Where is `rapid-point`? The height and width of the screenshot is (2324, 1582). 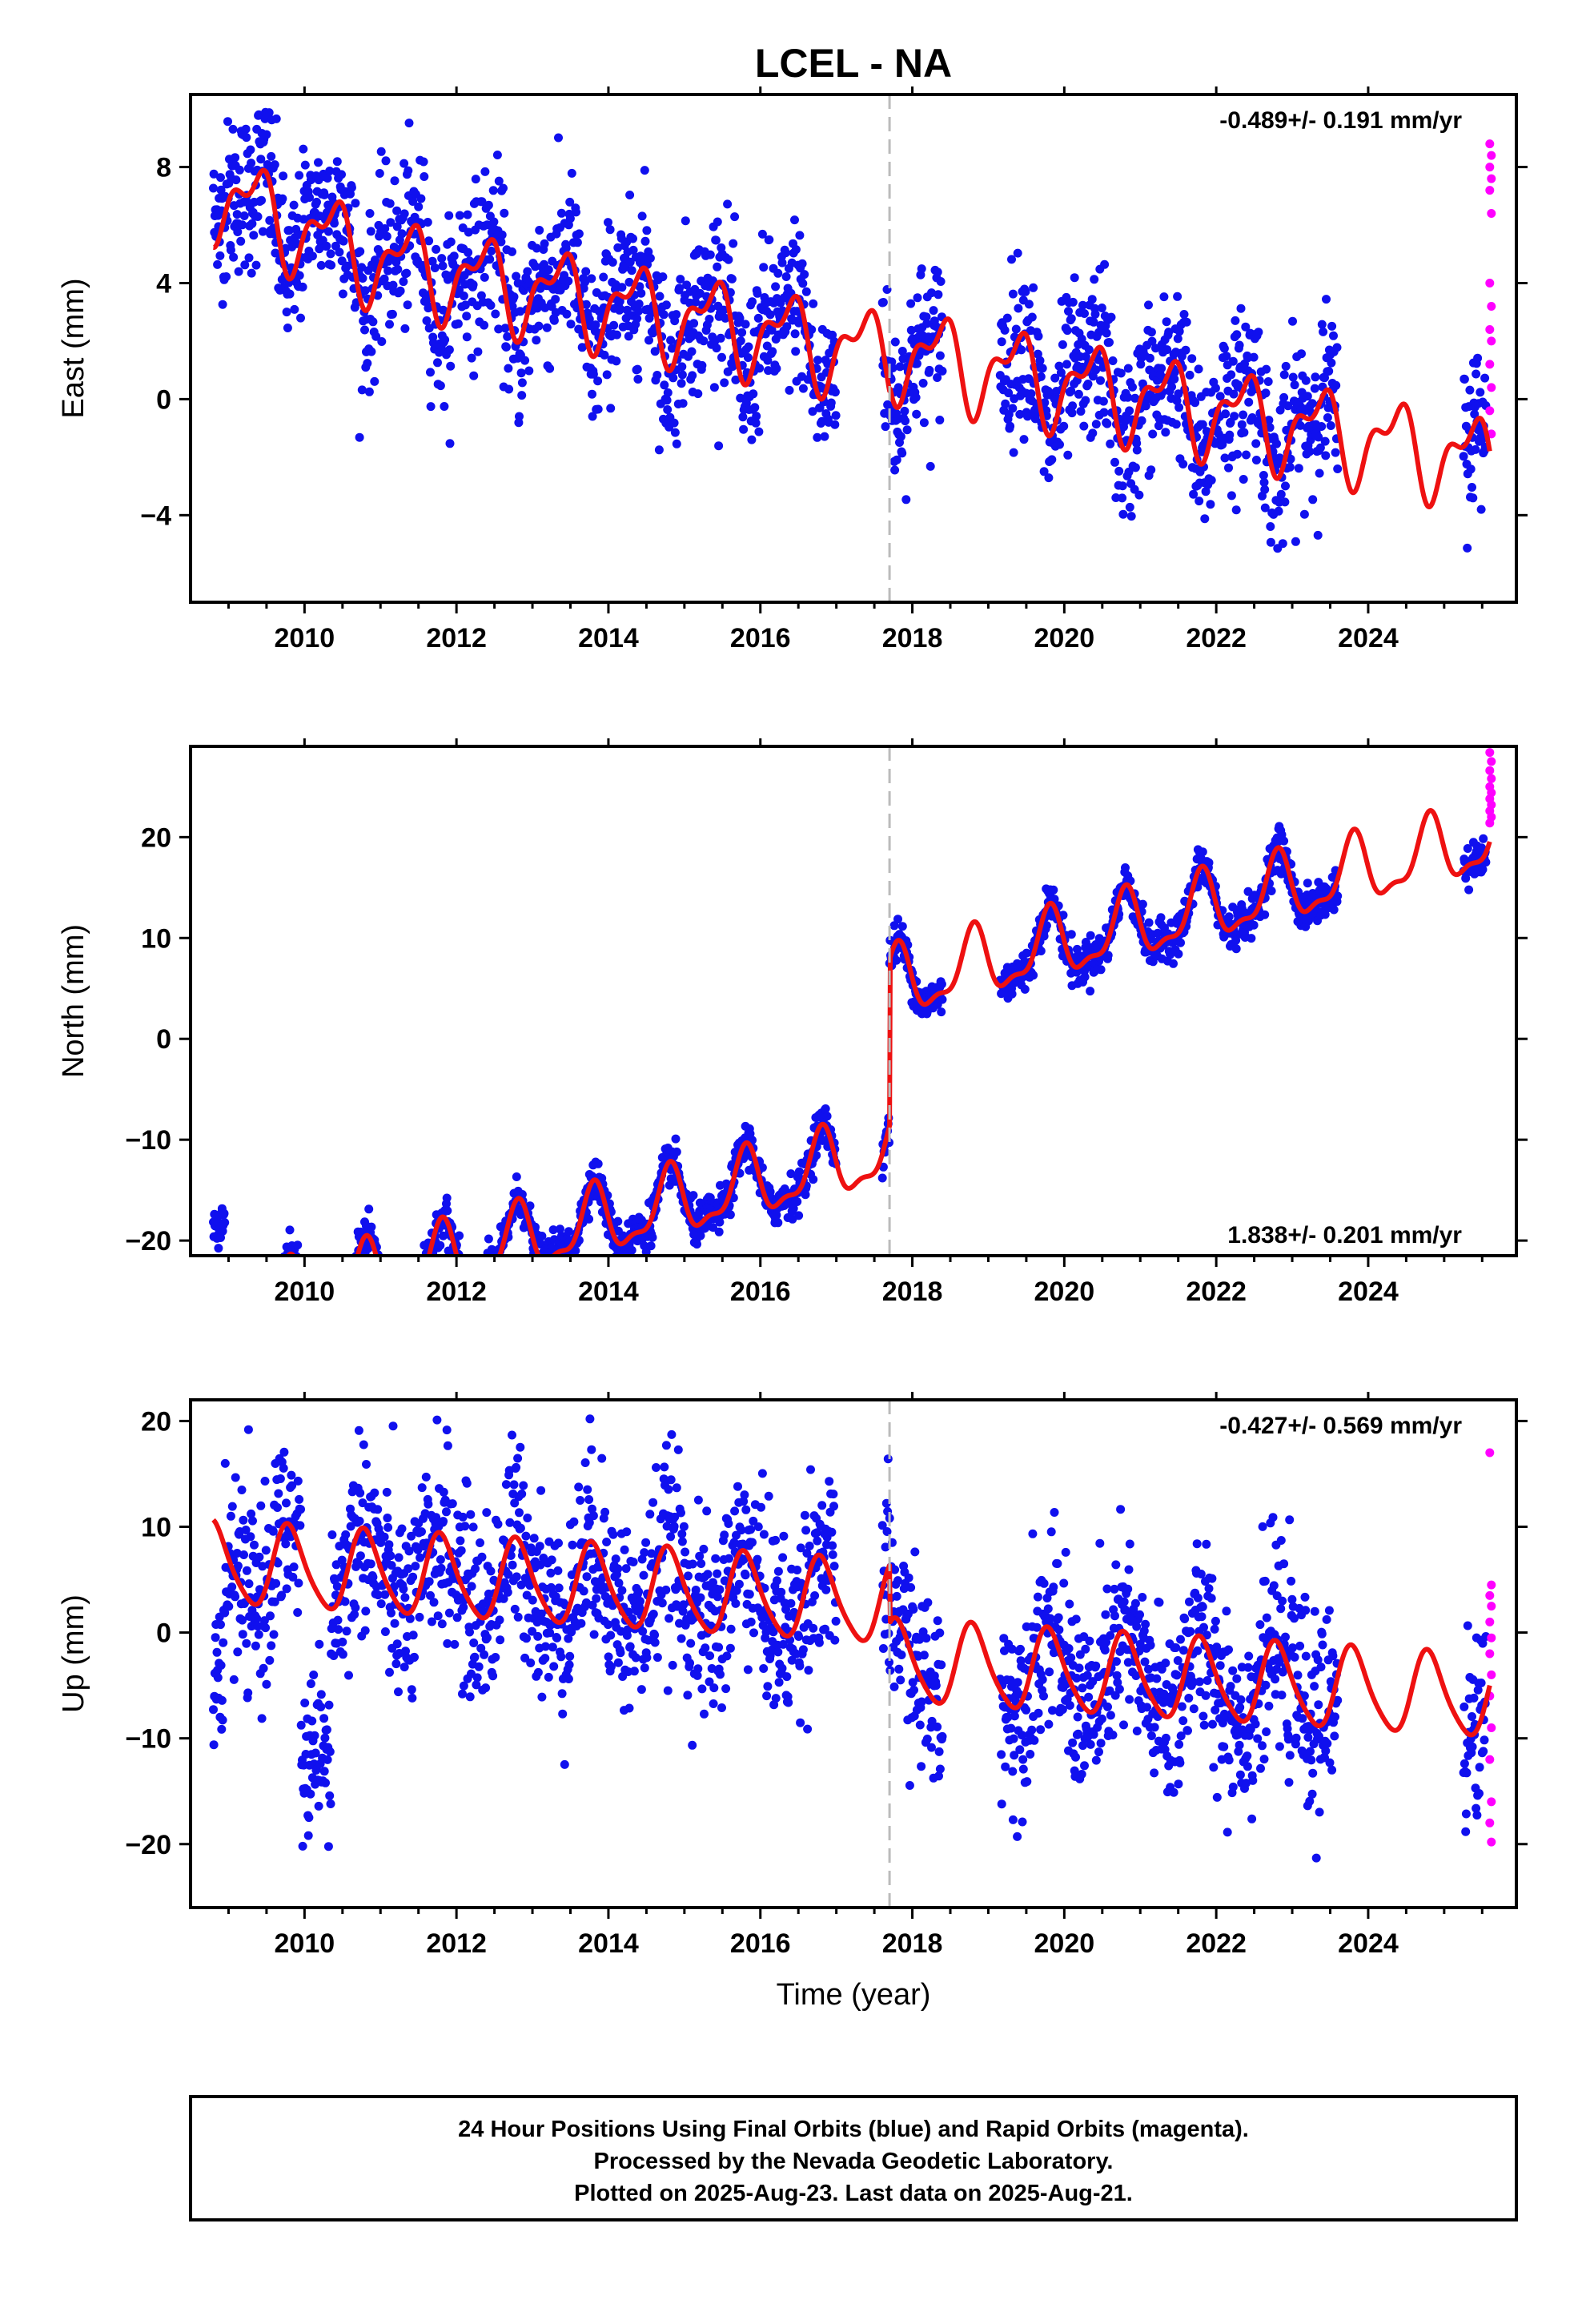 rapid-point is located at coordinates (1491, 155).